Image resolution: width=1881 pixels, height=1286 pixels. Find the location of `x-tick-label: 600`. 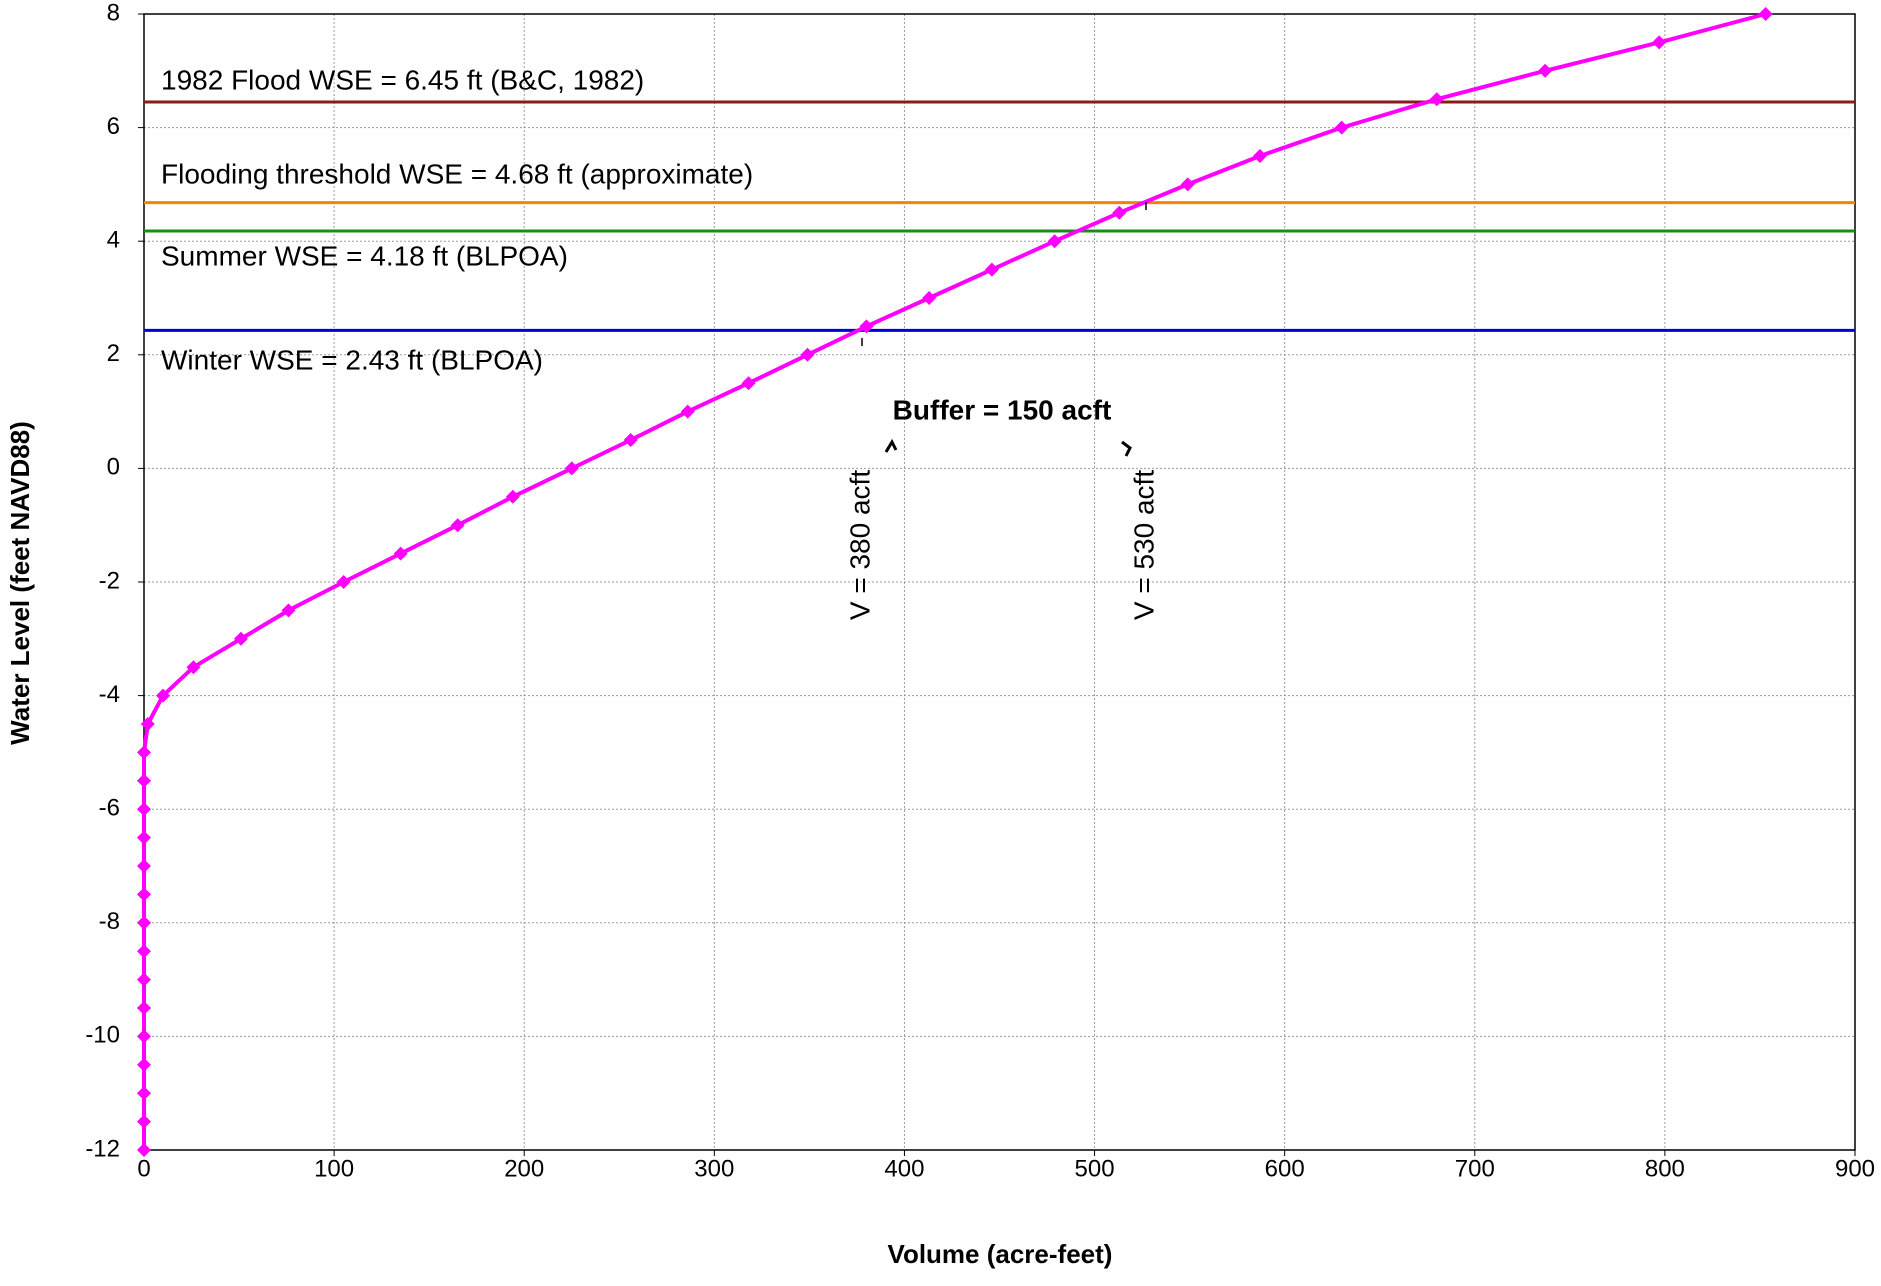

x-tick-label: 600 is located at coordinates (1285, 1168).